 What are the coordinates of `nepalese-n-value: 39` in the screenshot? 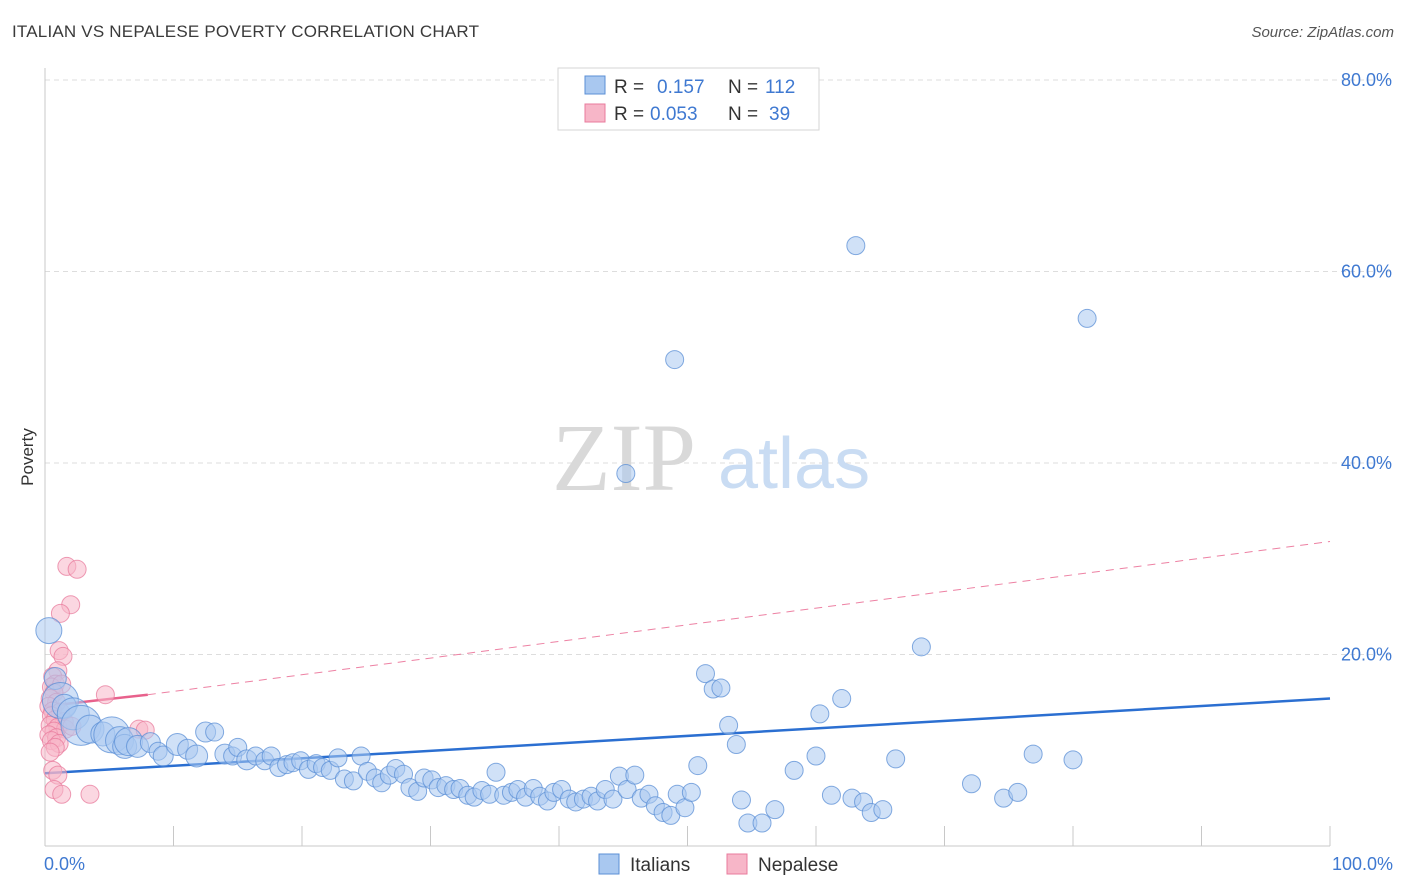 It's located at (779, 114).